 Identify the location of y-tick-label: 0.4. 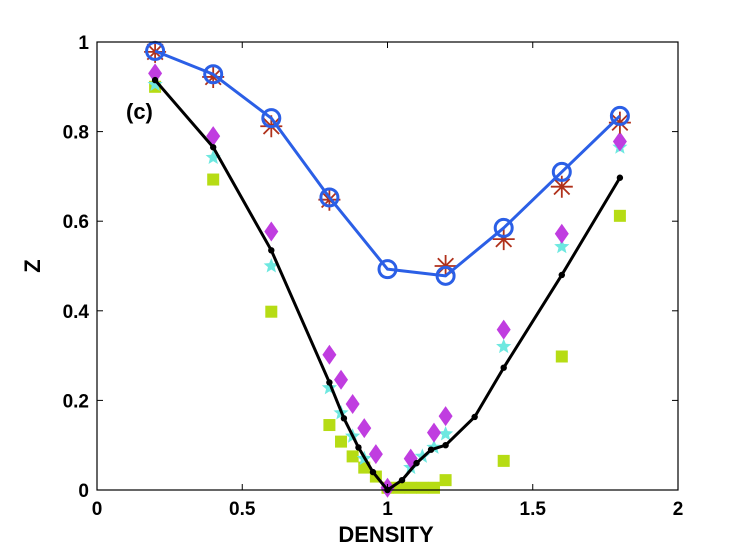
(76, 312).